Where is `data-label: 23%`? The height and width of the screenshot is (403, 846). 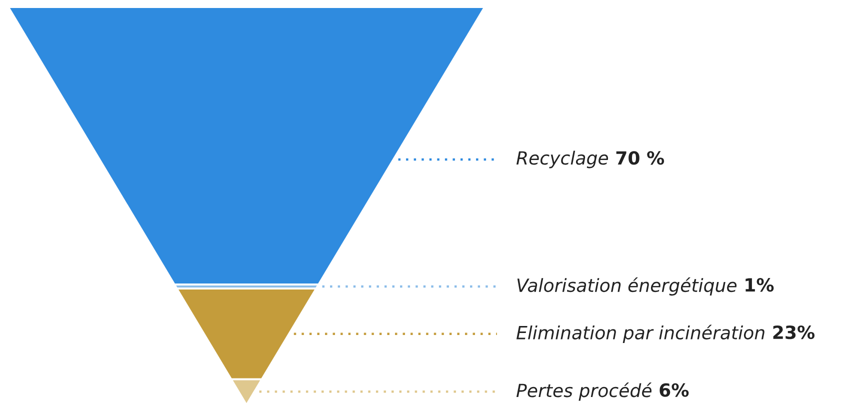
data-label: 23% is located at coordinates (794, 332).